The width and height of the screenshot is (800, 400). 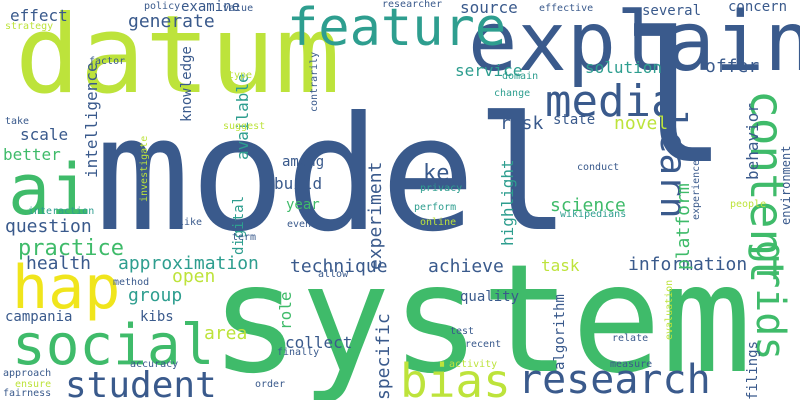 What do you see at coordinates (598, 167) in the screenshot?
I see `word-conduct: conduct` at bounding box center [598, 167].